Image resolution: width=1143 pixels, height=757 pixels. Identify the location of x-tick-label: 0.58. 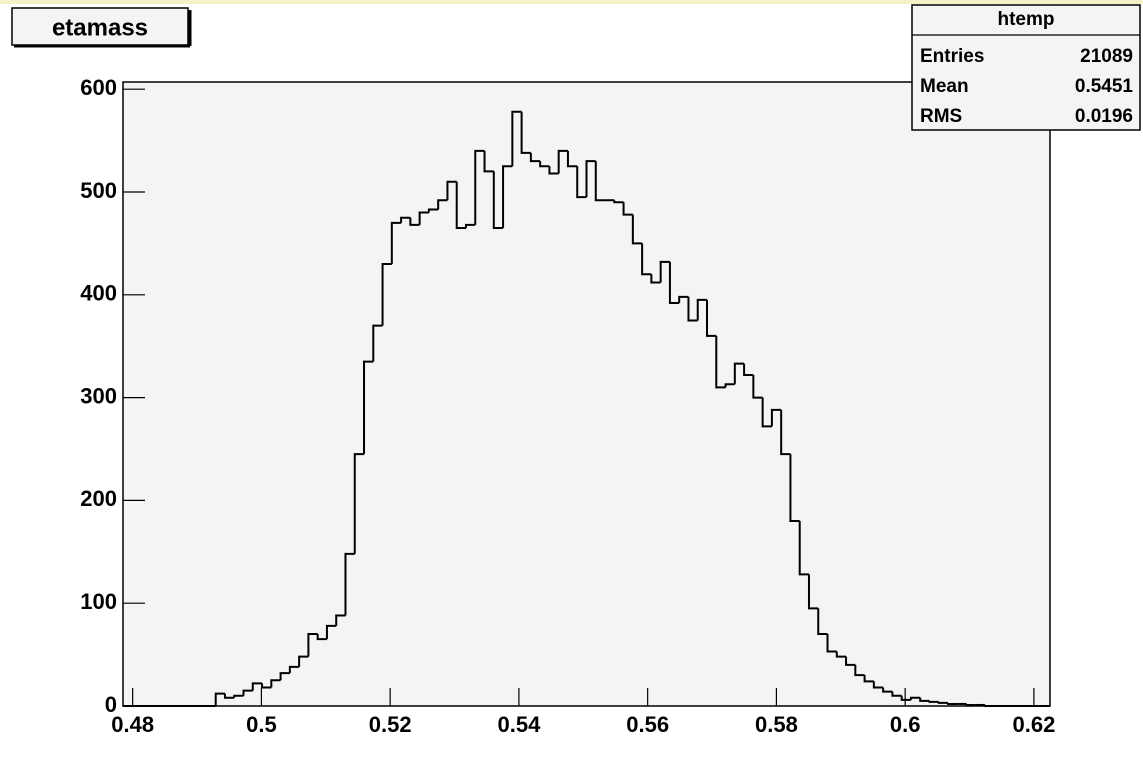
(776, 724).